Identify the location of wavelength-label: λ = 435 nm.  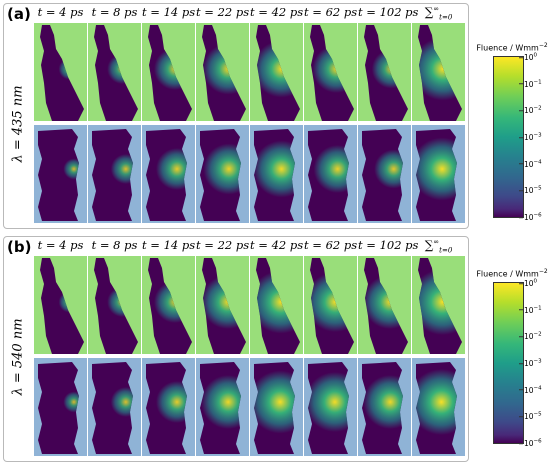
(18, 124).